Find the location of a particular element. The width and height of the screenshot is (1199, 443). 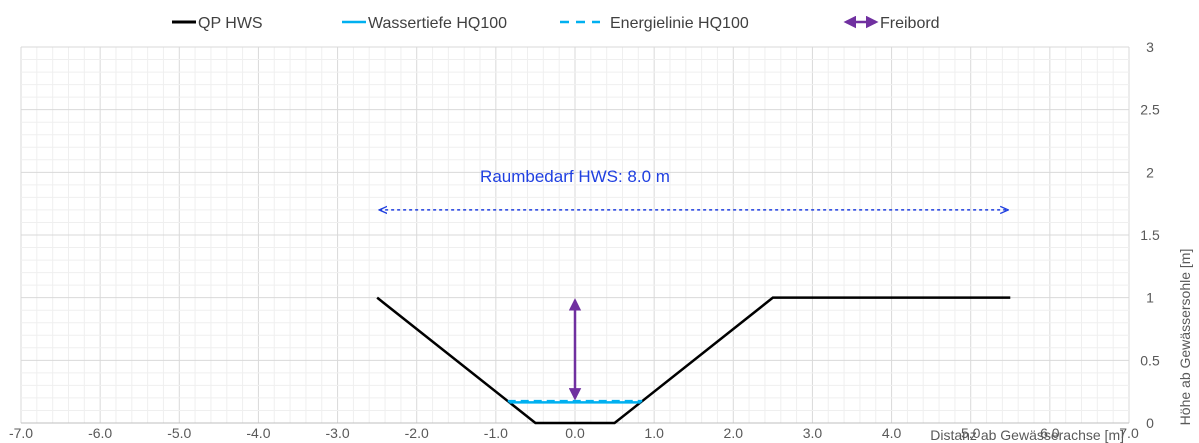

legend-label-wassertiefe: Wassertiefe HQ100 is located at coordinates (437, 23).